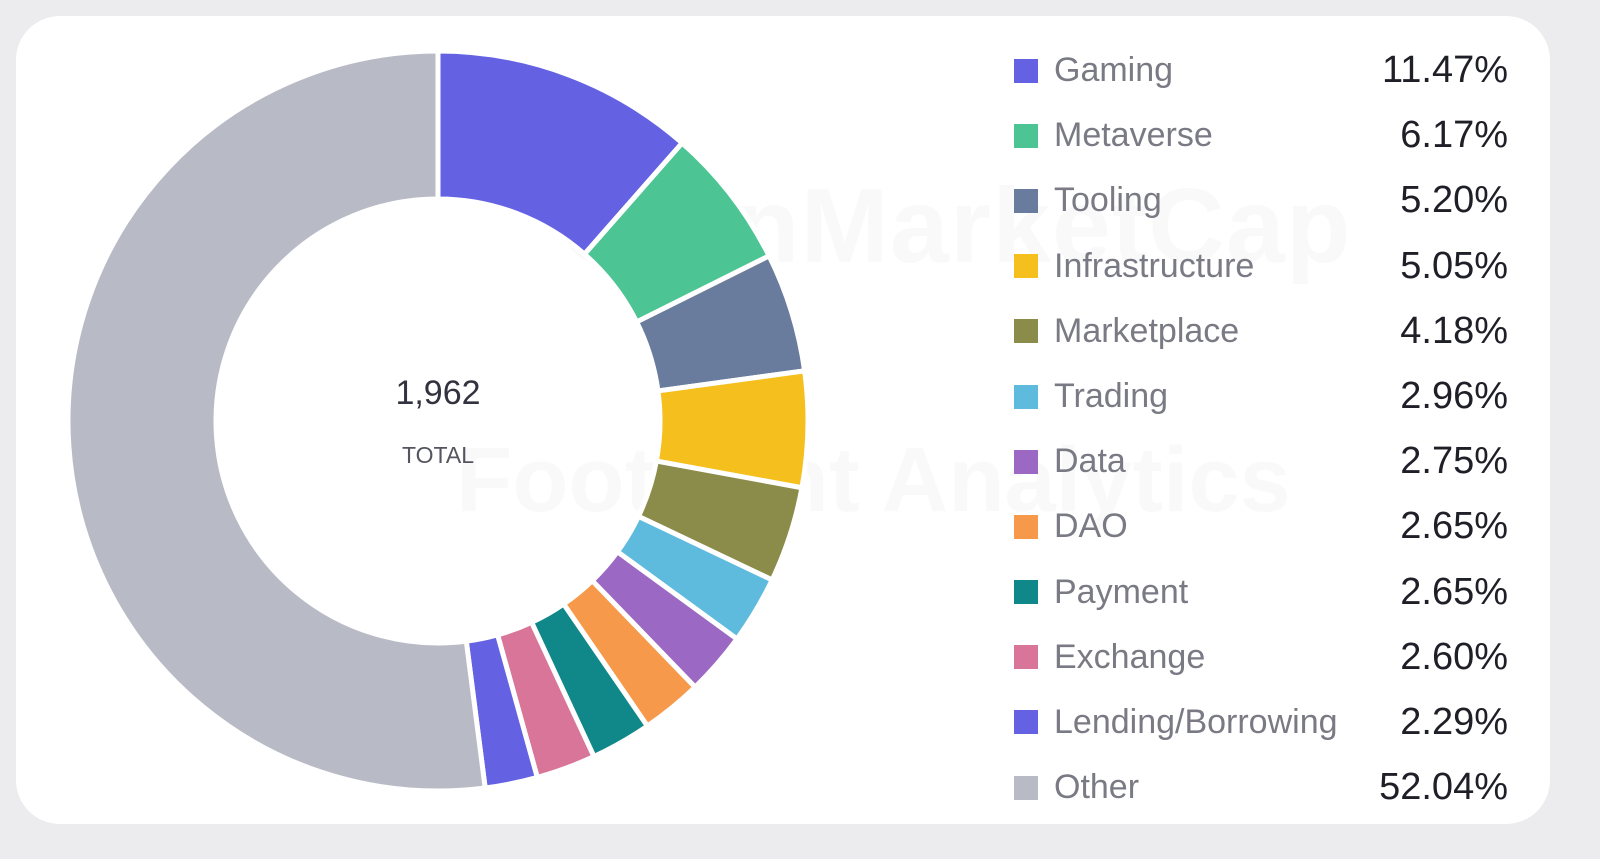  Describe the element at coordinates (1264, 200) in the screenshot. I see `legend-item: Tooling 5.20%` at that location.